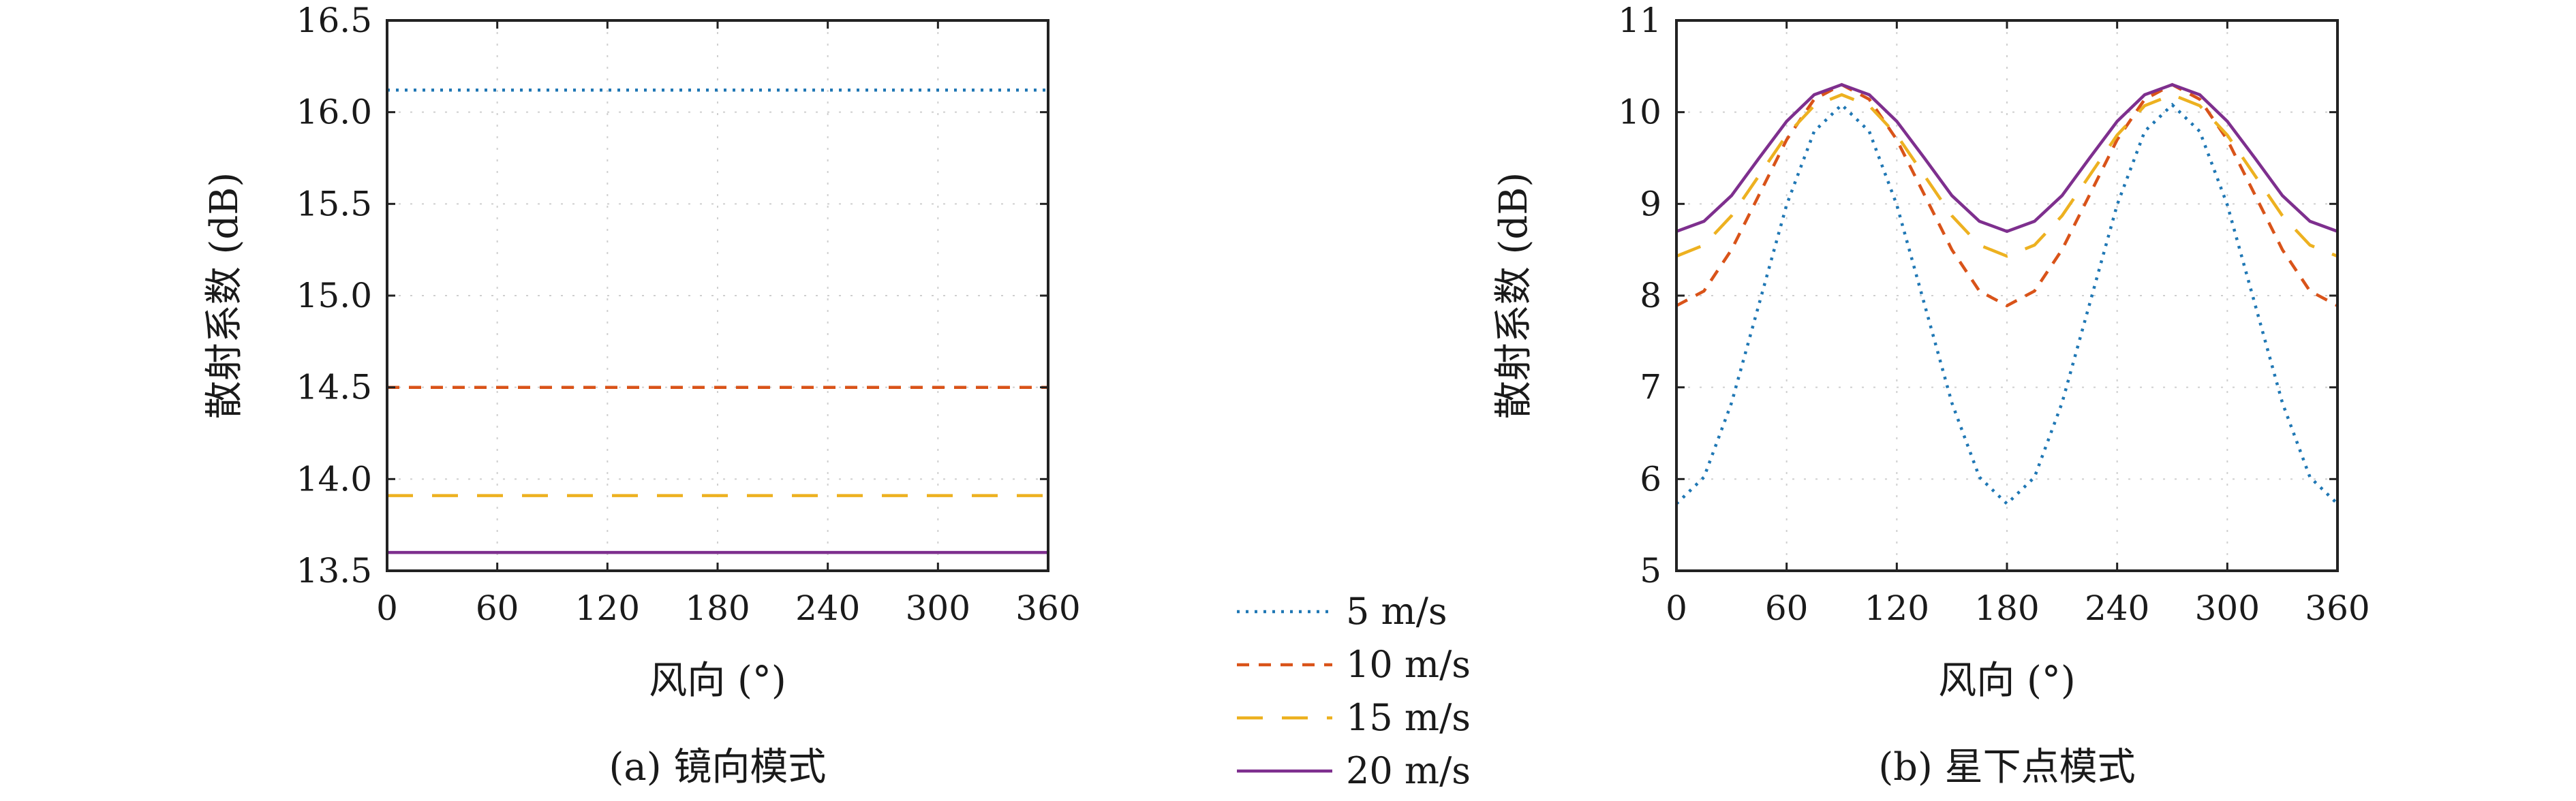 The image size is (2576, 801). I want to click on panel-caption: (b) 星下点模式, so click(2006, 767).